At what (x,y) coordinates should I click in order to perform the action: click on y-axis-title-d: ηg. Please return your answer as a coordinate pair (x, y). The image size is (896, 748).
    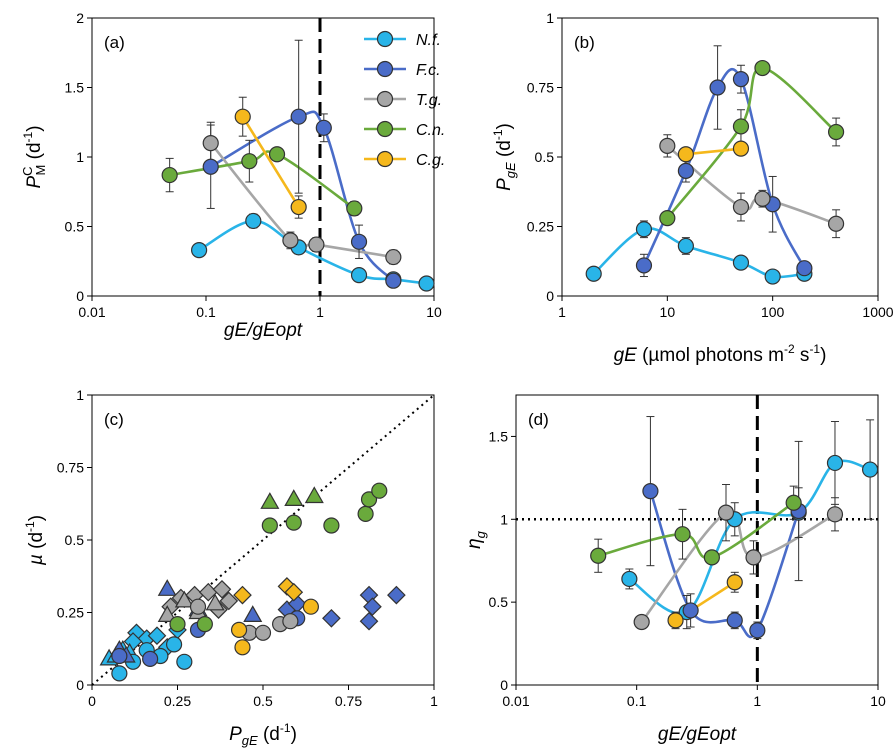
    Looking at the image, I should click on (476, 539).